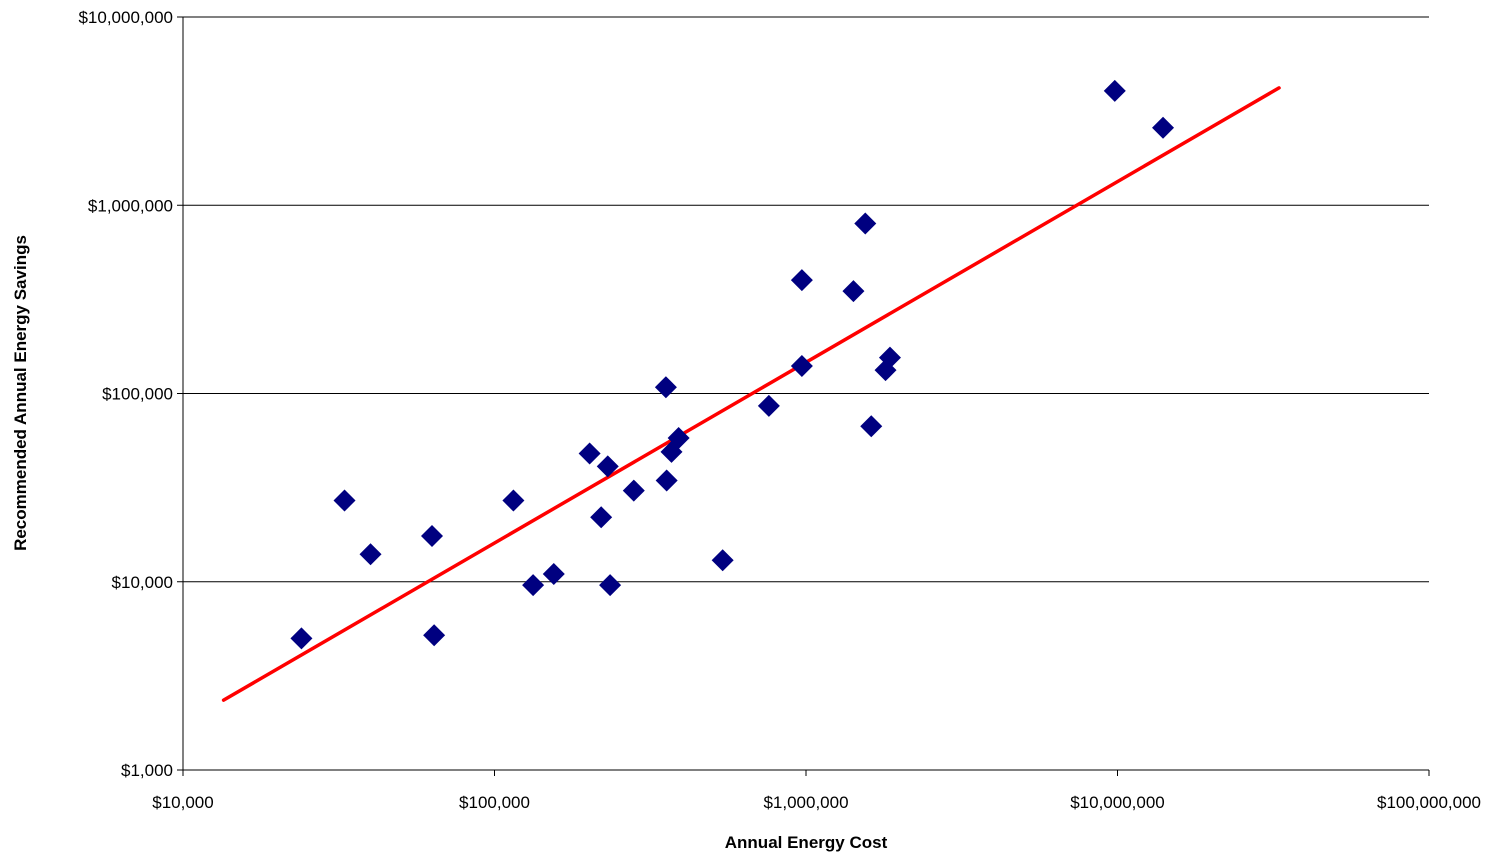 The height and width of the screenshot is (857, 1508). I want to click on y-tick-label: $1,000, so click(147, 770).